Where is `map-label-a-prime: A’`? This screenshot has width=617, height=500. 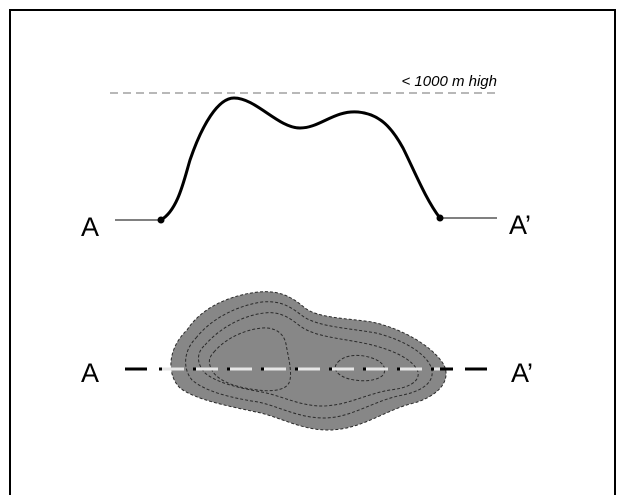 map-label-a-prime: A’ is located at coordinates (522, 373).